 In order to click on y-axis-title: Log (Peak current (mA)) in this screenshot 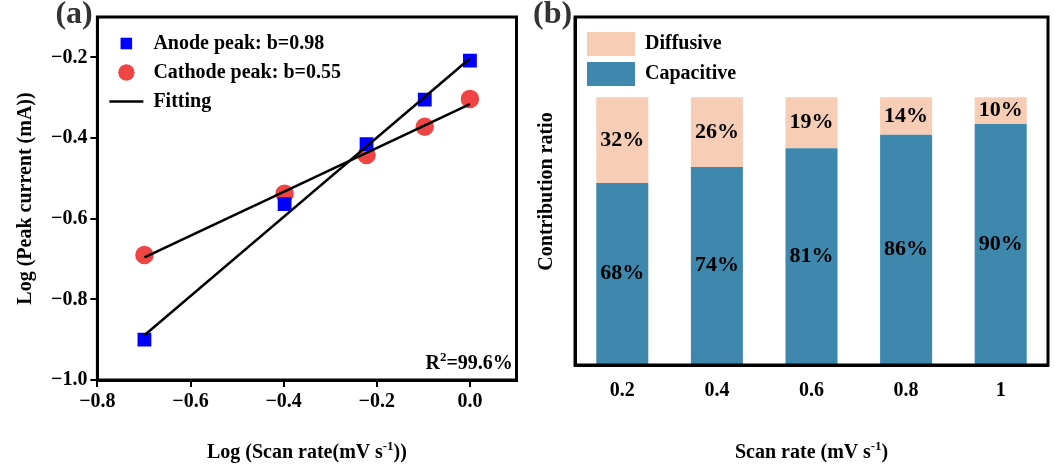, I will do `click(24, 198)`.